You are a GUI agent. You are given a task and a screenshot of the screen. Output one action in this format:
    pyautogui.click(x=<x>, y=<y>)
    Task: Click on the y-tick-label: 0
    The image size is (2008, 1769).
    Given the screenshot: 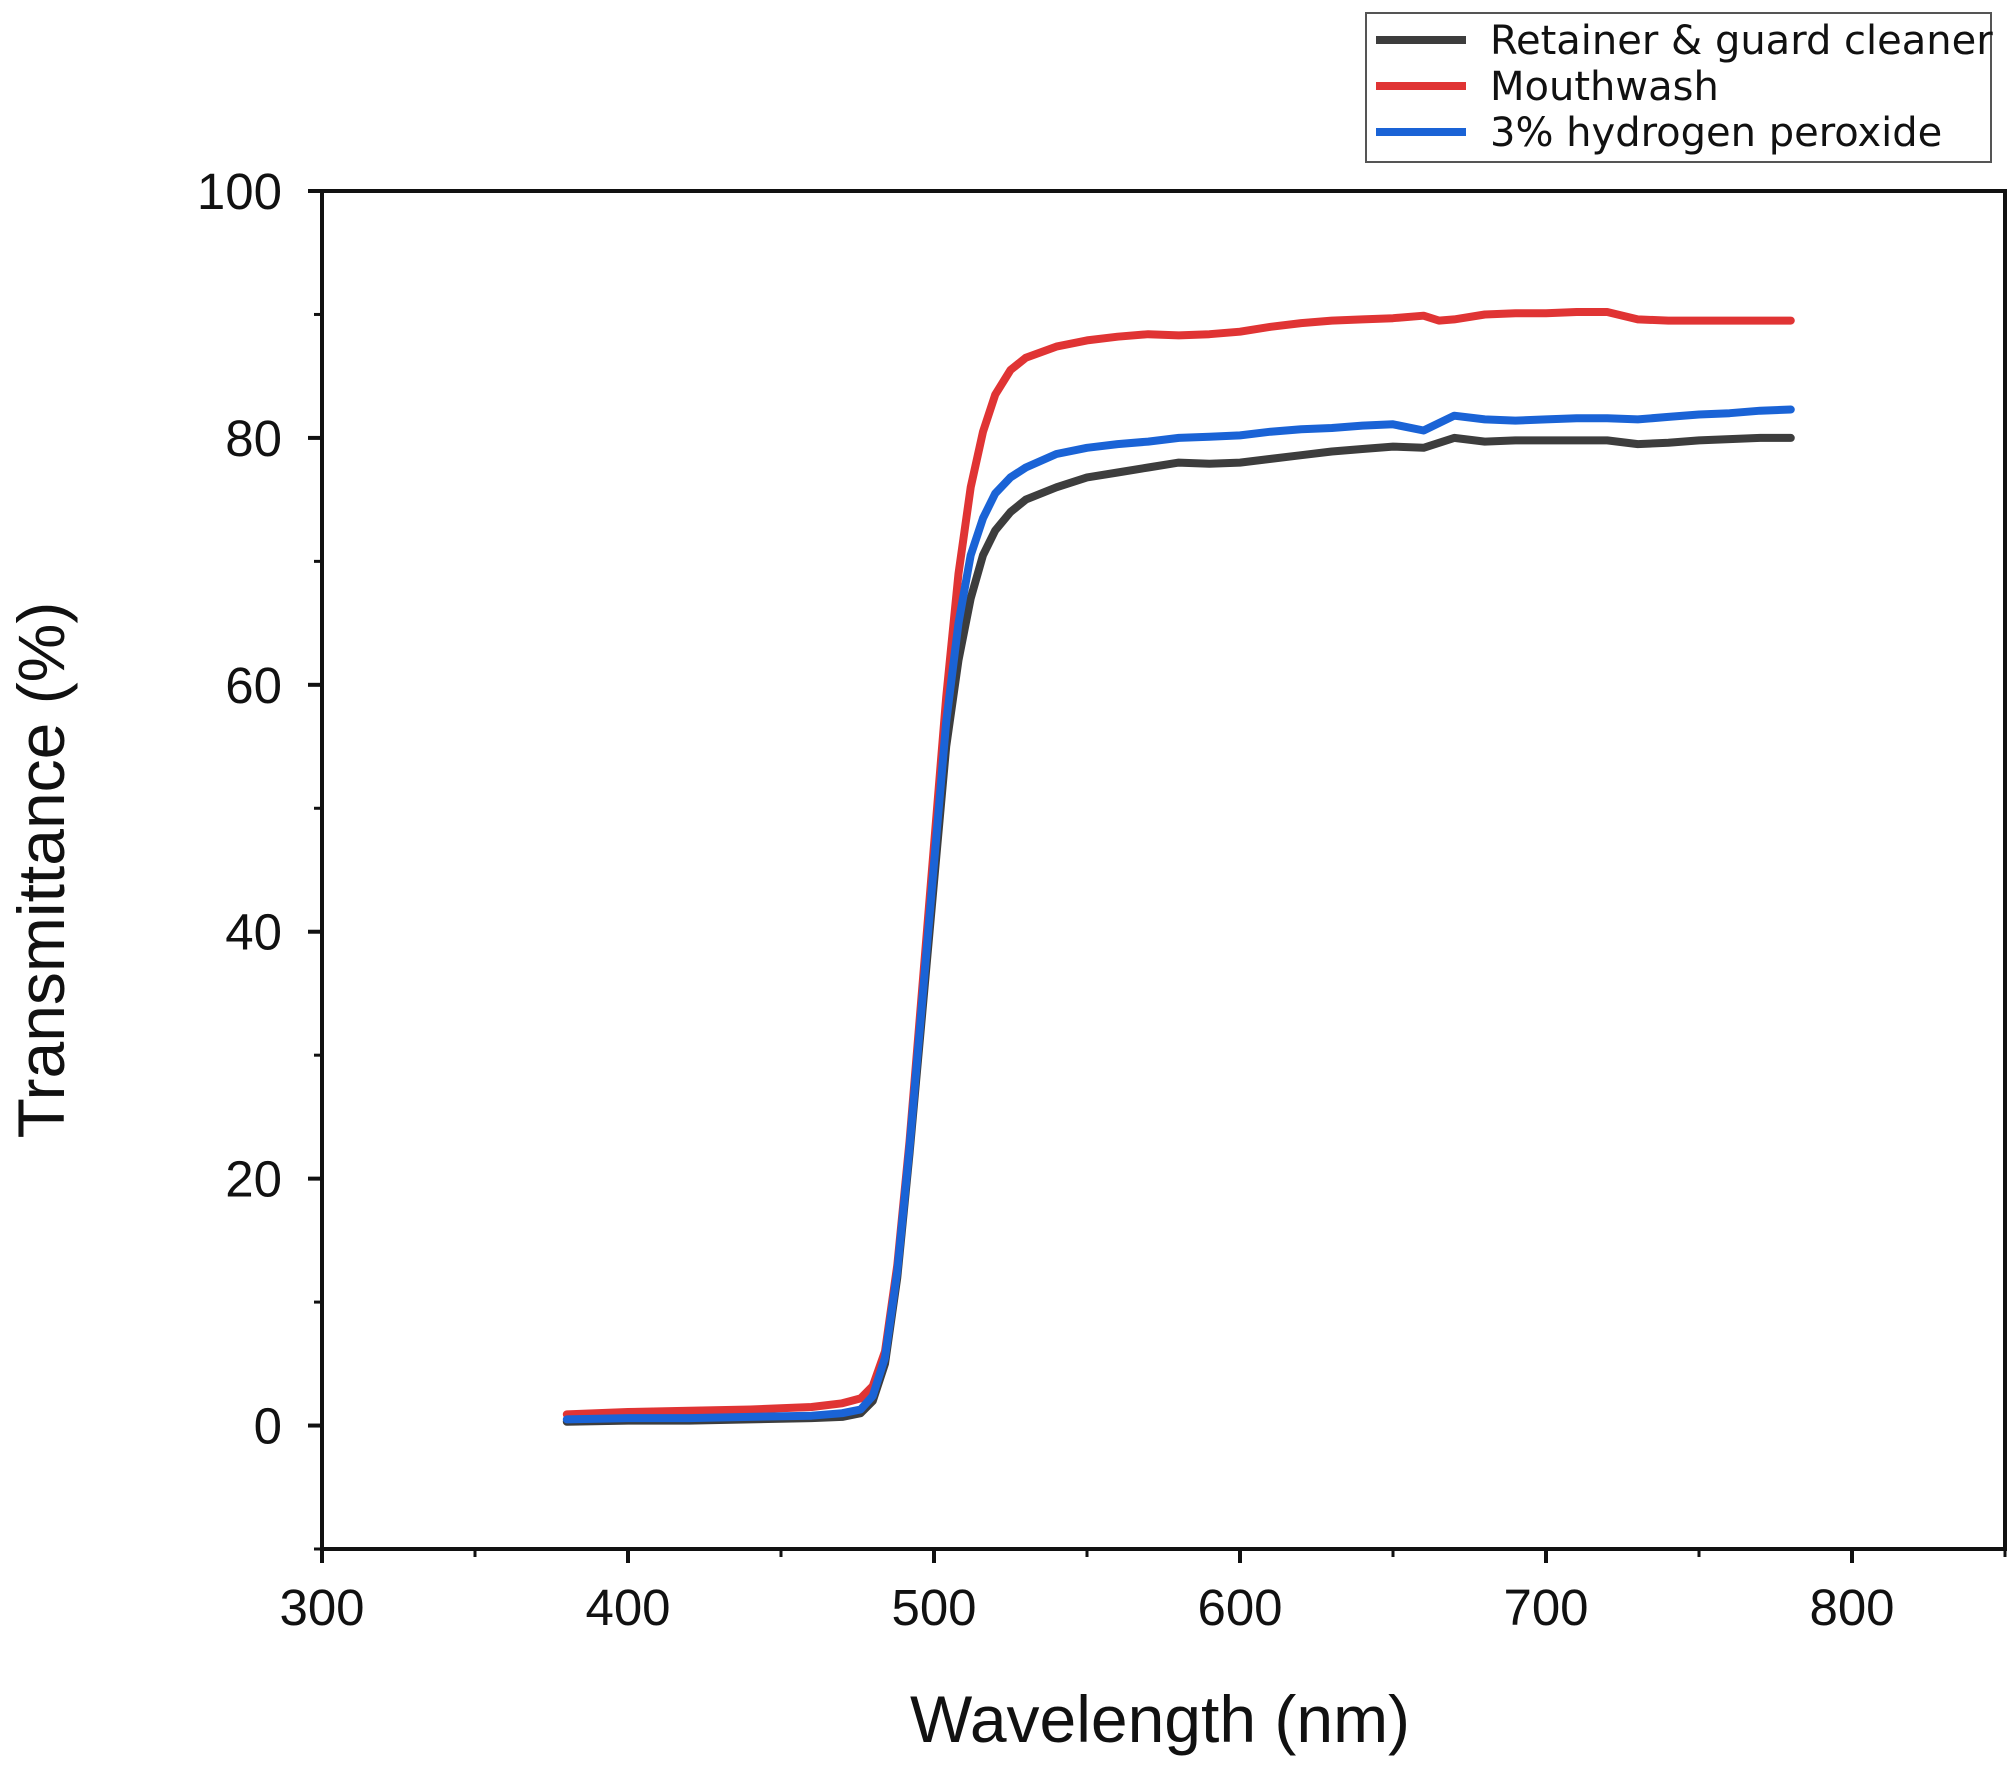 What is the action you would take?
    pyautogui.click(x=268, y=1426)
    